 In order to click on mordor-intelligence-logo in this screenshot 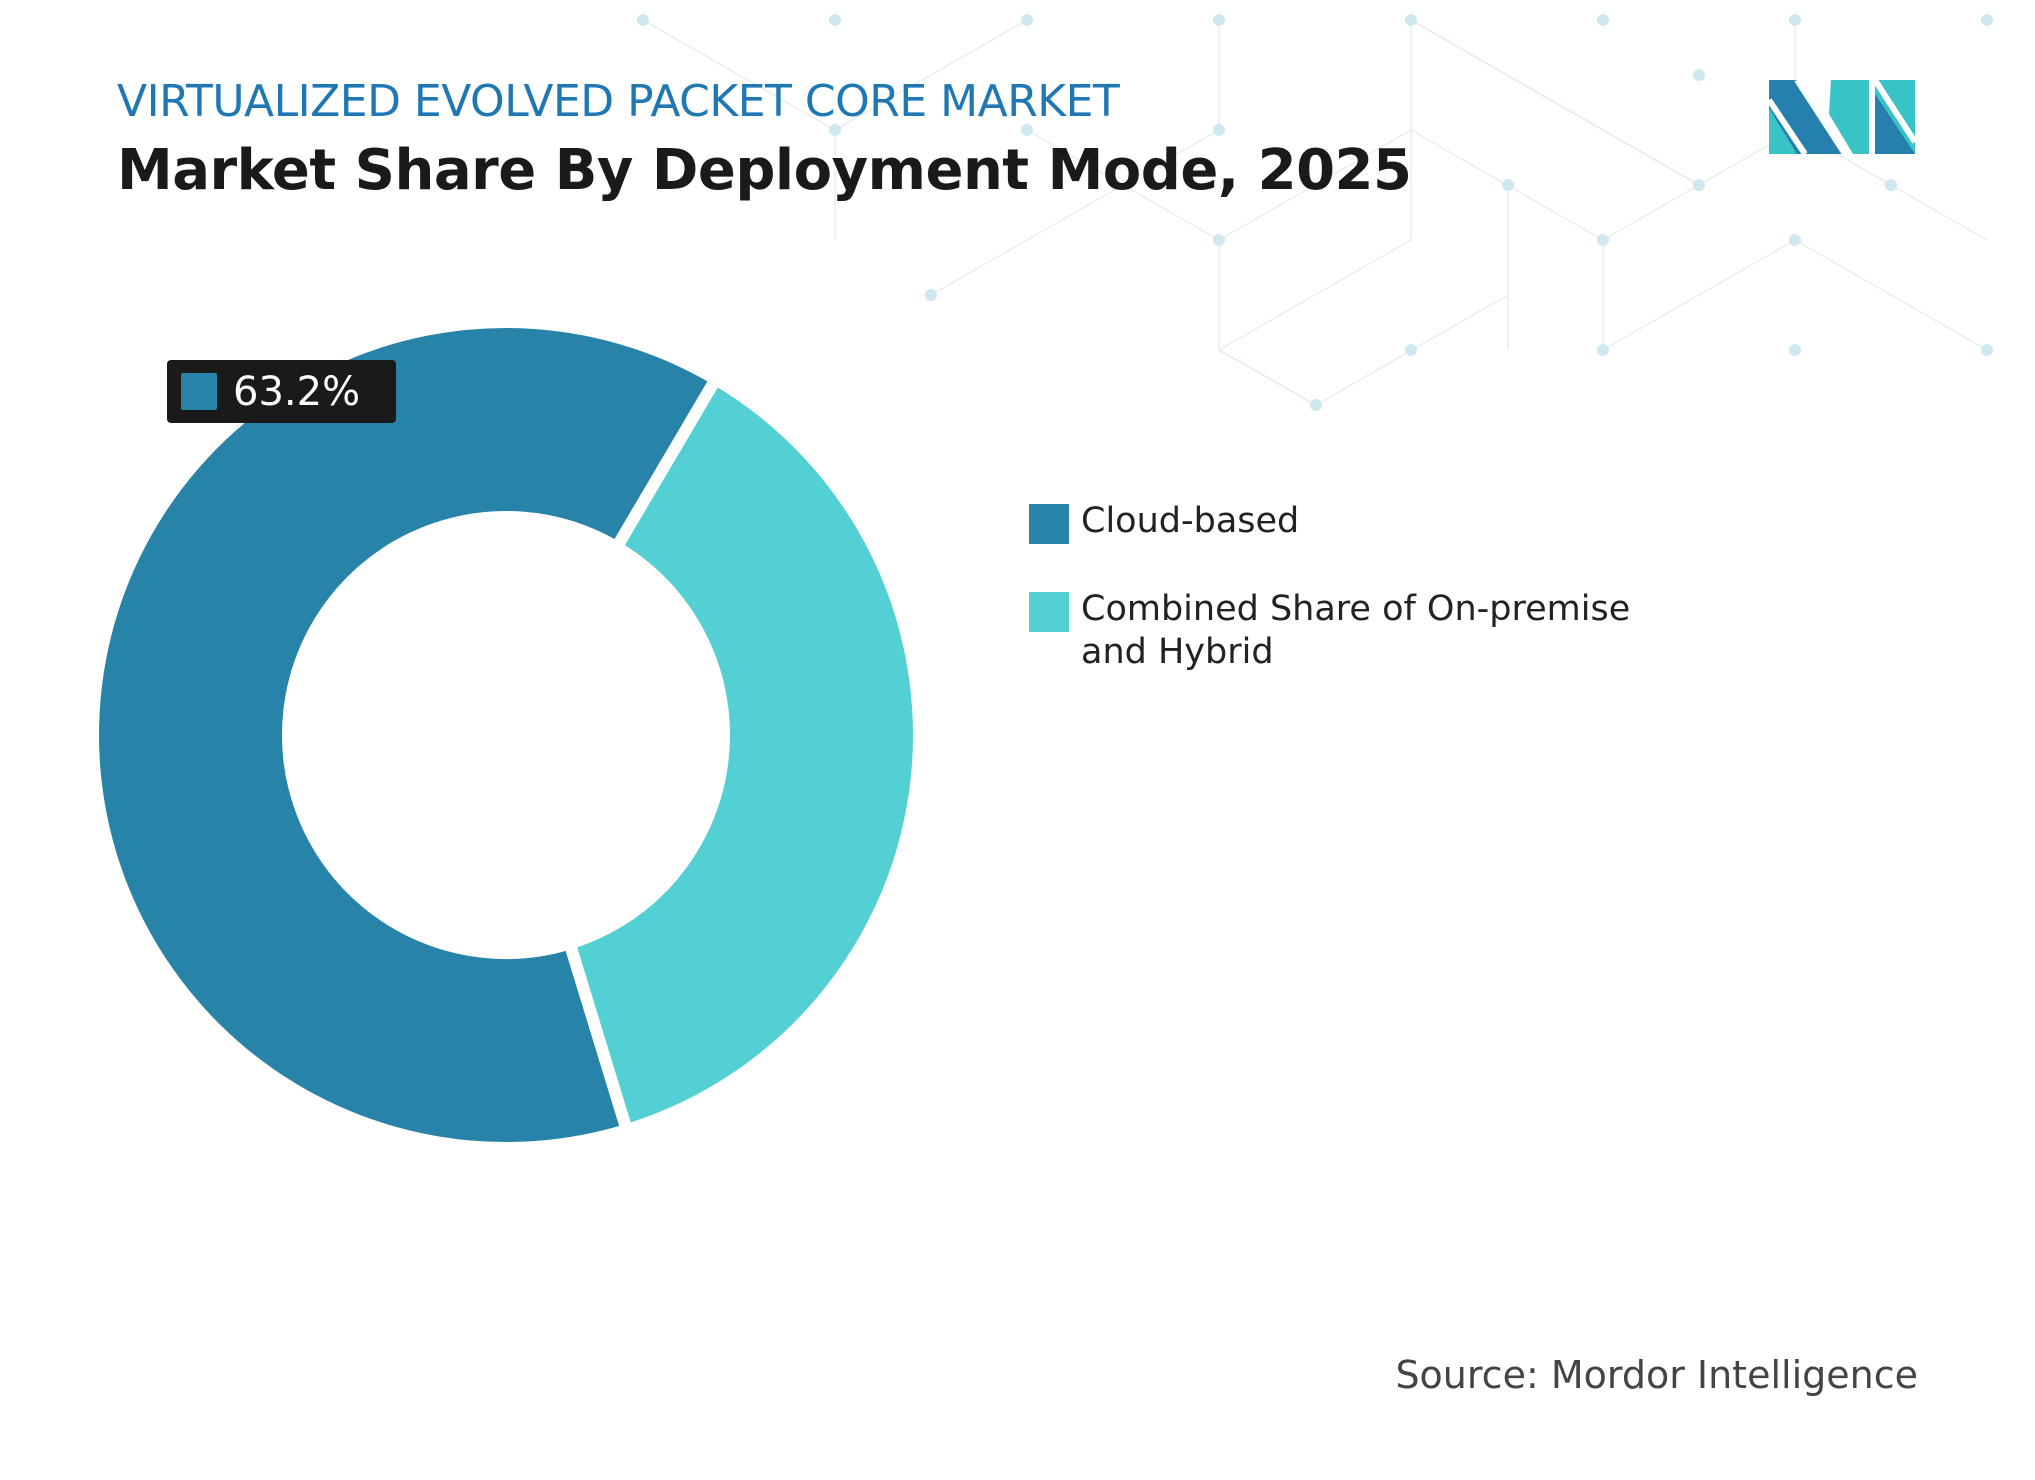, I will do `click(1842, 117)`.